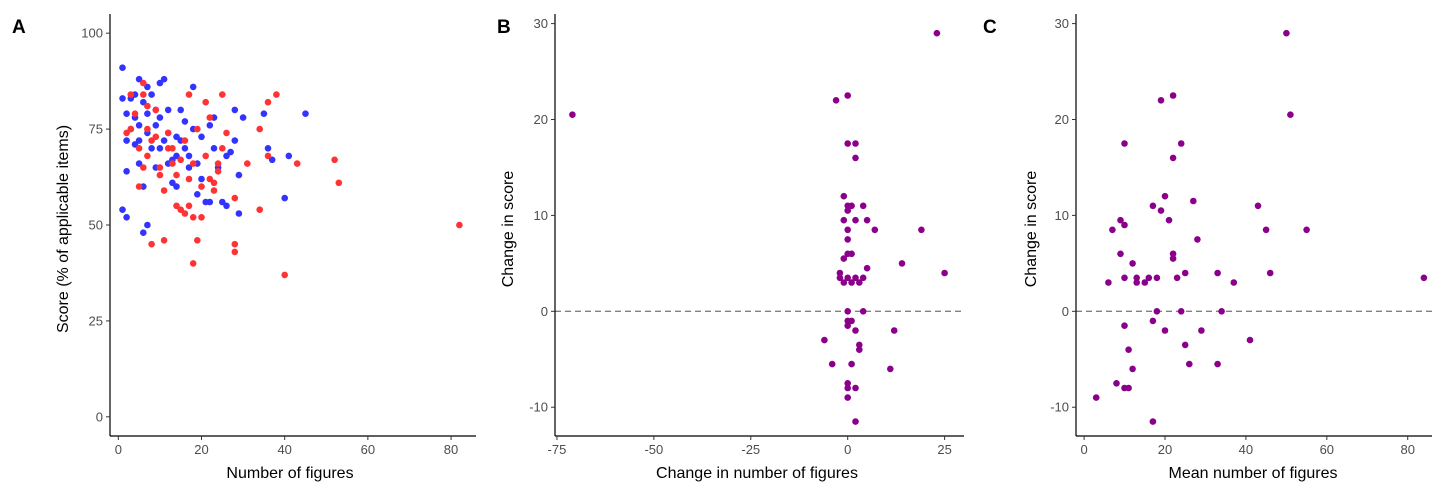 This screenshot has width=1442, height=482. I want to click on x-tick-label-a: 0, so click(118, 449).